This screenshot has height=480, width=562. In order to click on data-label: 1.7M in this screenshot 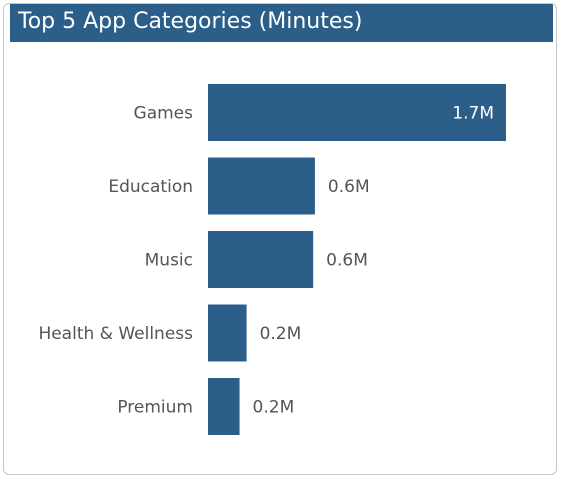, I will do `click(473, 114)`.